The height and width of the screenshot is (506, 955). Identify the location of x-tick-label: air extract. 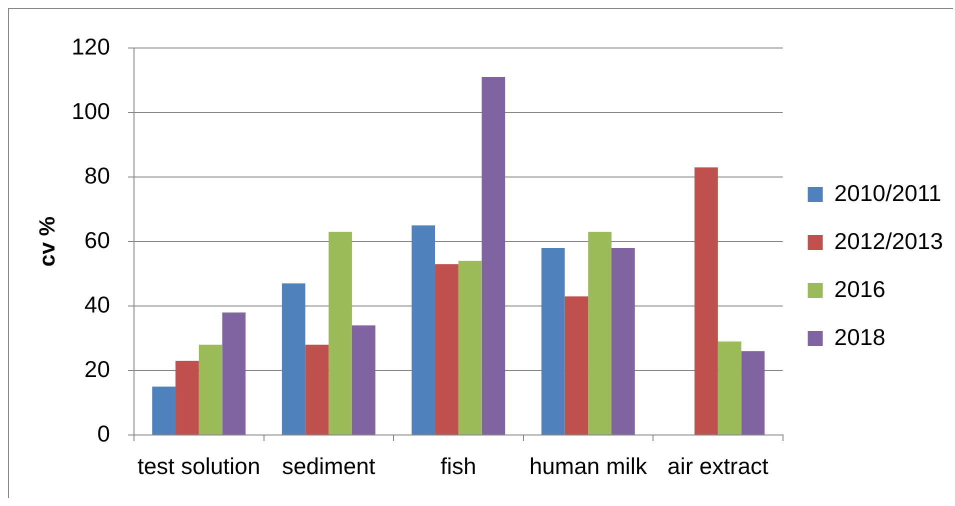
(718, 466).